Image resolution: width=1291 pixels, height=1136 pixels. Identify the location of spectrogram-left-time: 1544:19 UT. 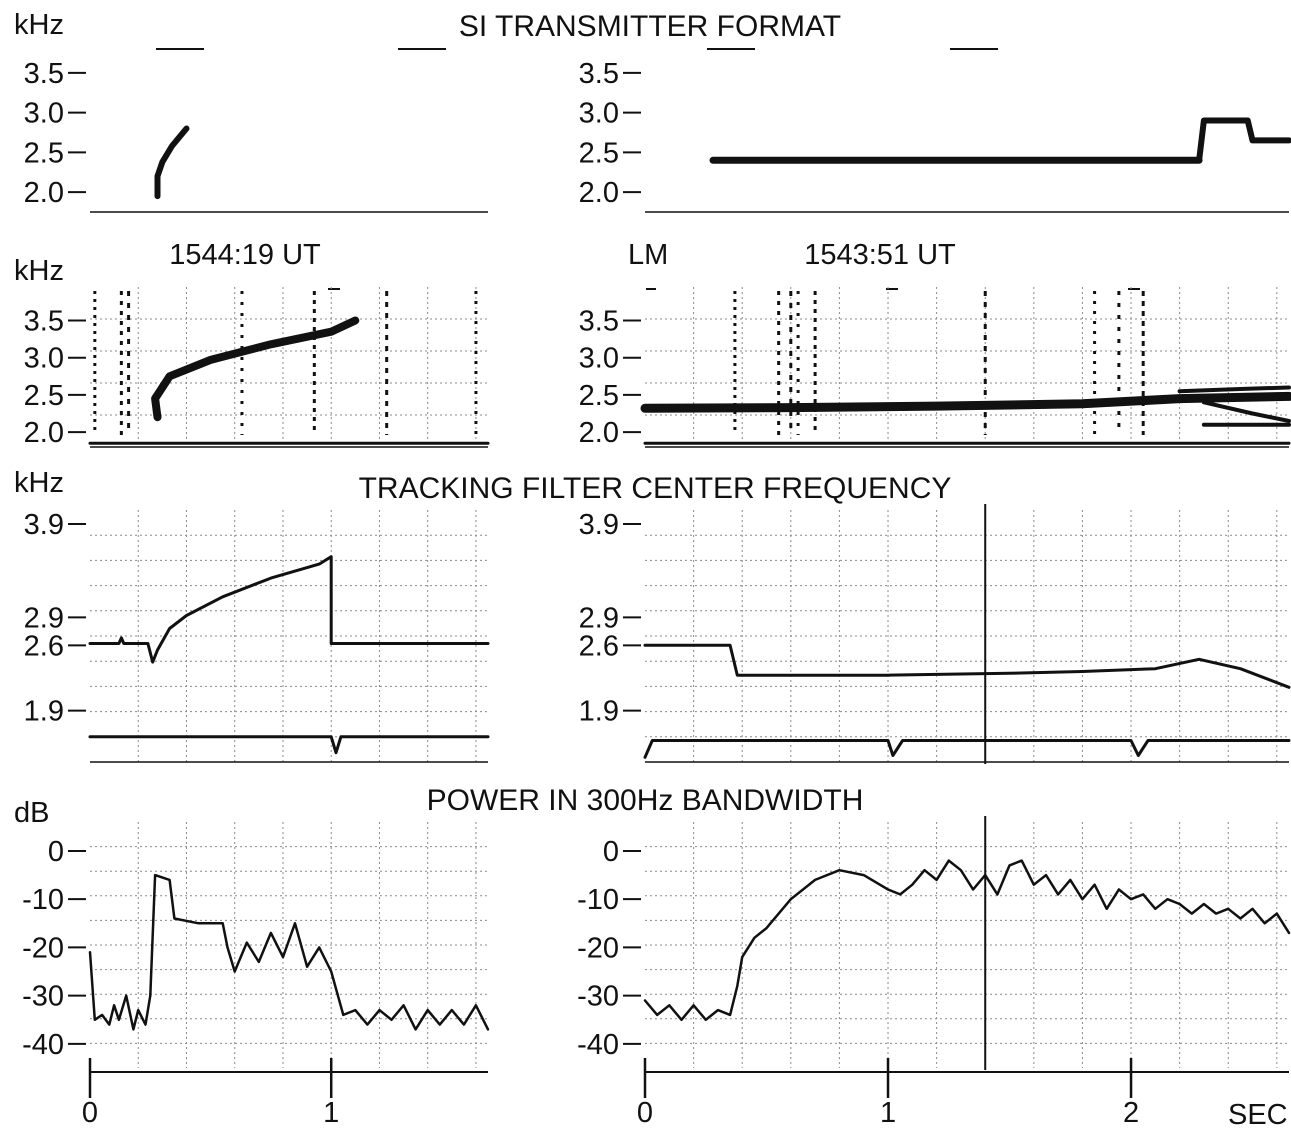
(245, 255).